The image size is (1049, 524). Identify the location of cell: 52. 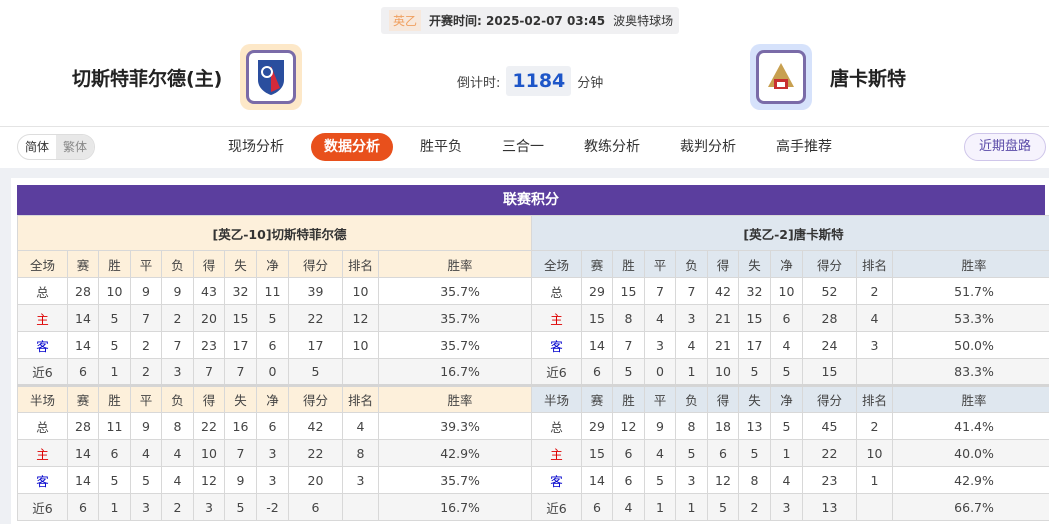
(829, 291).